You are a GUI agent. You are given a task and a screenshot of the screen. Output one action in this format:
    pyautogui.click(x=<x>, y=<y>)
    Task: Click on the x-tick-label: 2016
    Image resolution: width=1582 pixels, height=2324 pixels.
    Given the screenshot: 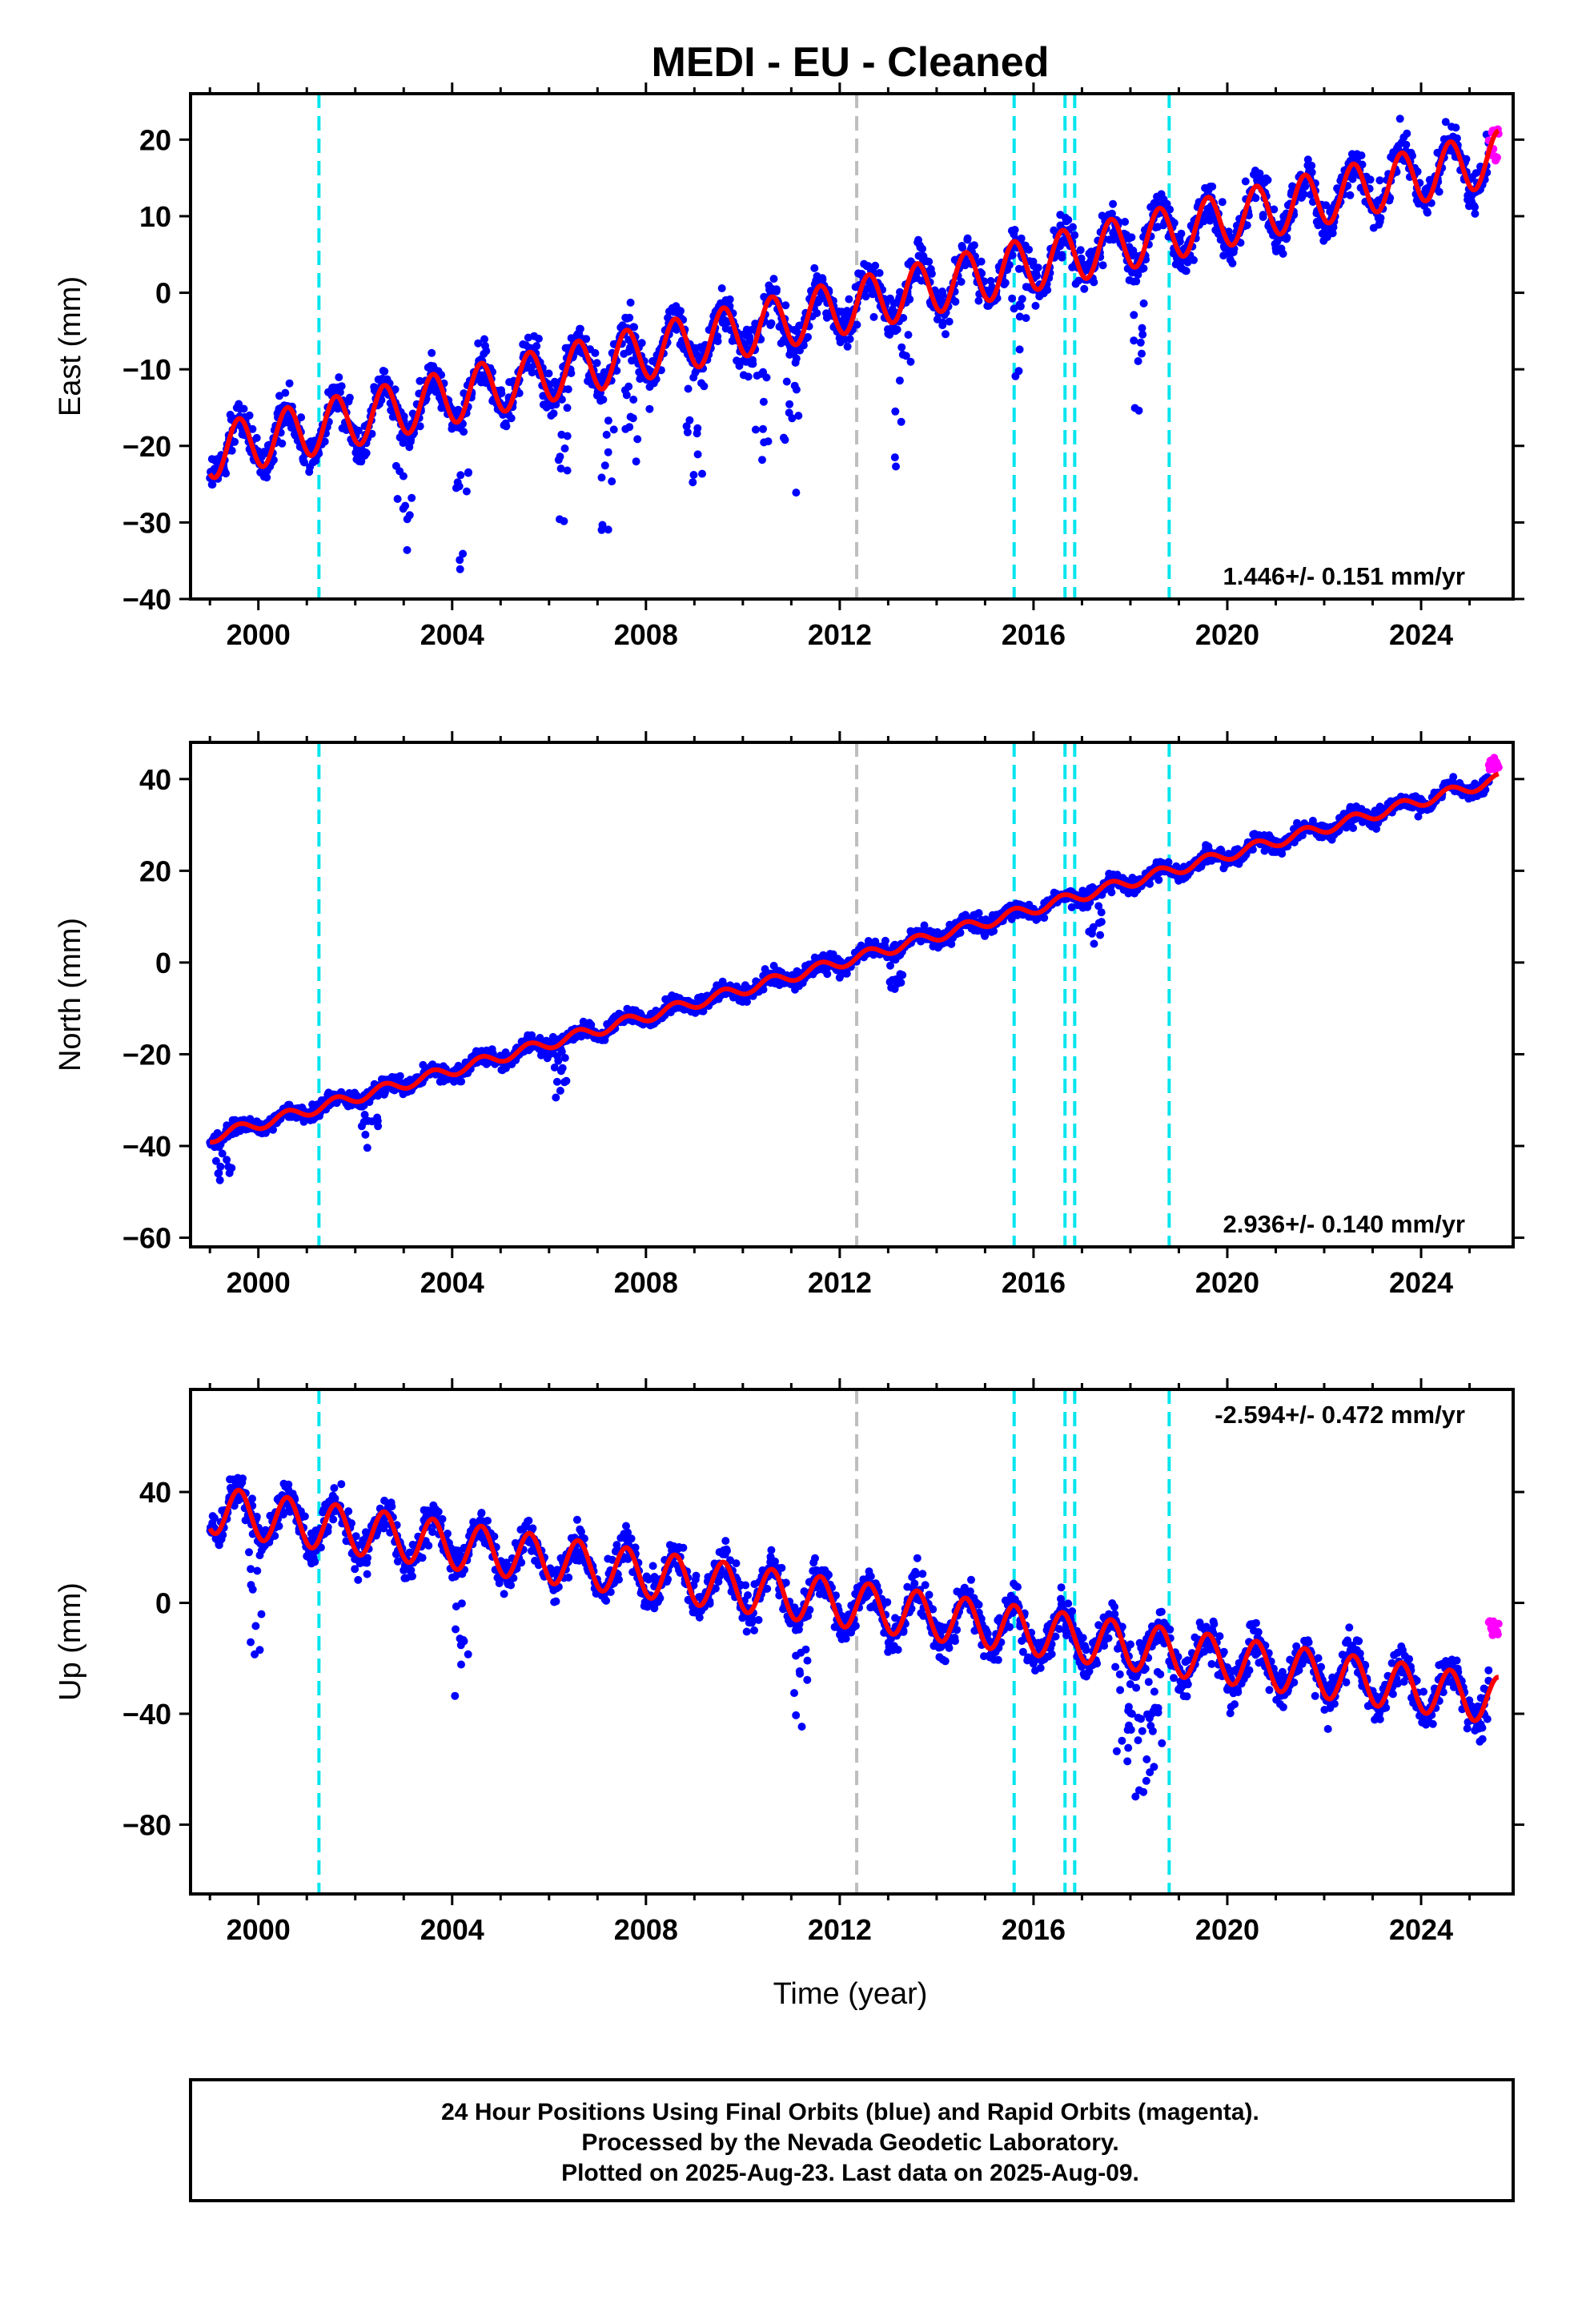 What is the action you would take?
    pyautogui.click(x=1034, y=634)
    